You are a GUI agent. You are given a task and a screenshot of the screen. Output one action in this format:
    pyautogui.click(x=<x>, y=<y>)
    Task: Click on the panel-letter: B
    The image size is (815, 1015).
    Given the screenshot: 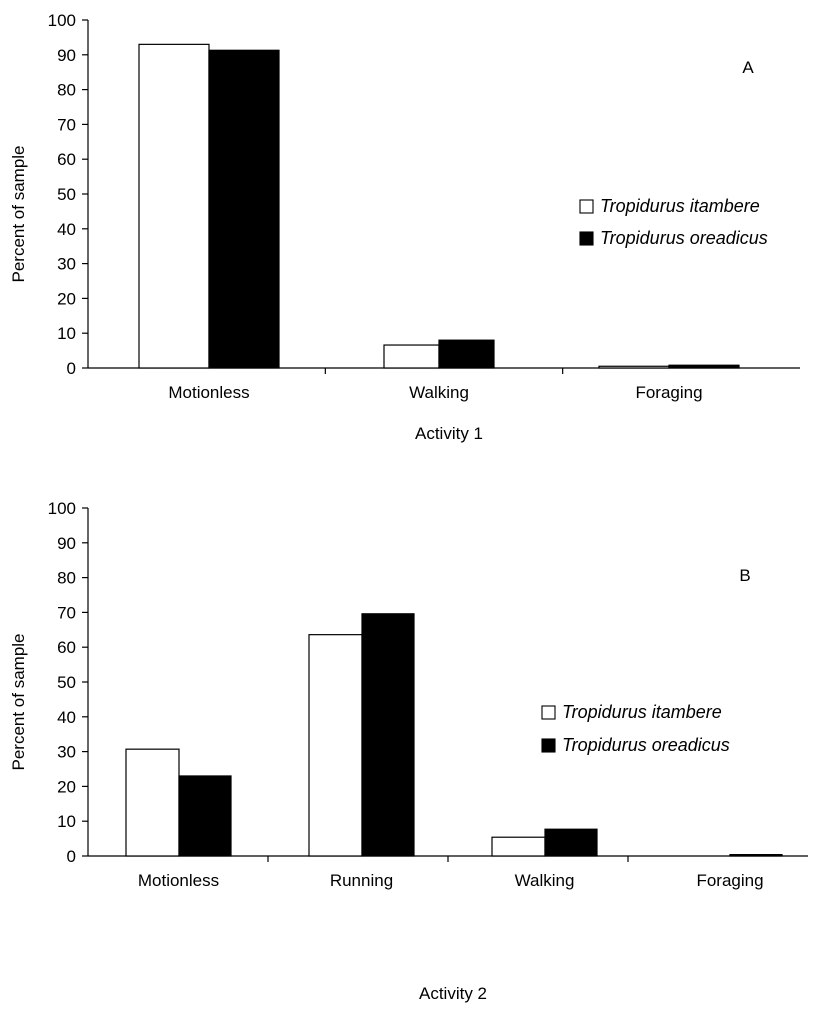 What is the action you would take?
    pyautogui.click(x=744, y=575)
    